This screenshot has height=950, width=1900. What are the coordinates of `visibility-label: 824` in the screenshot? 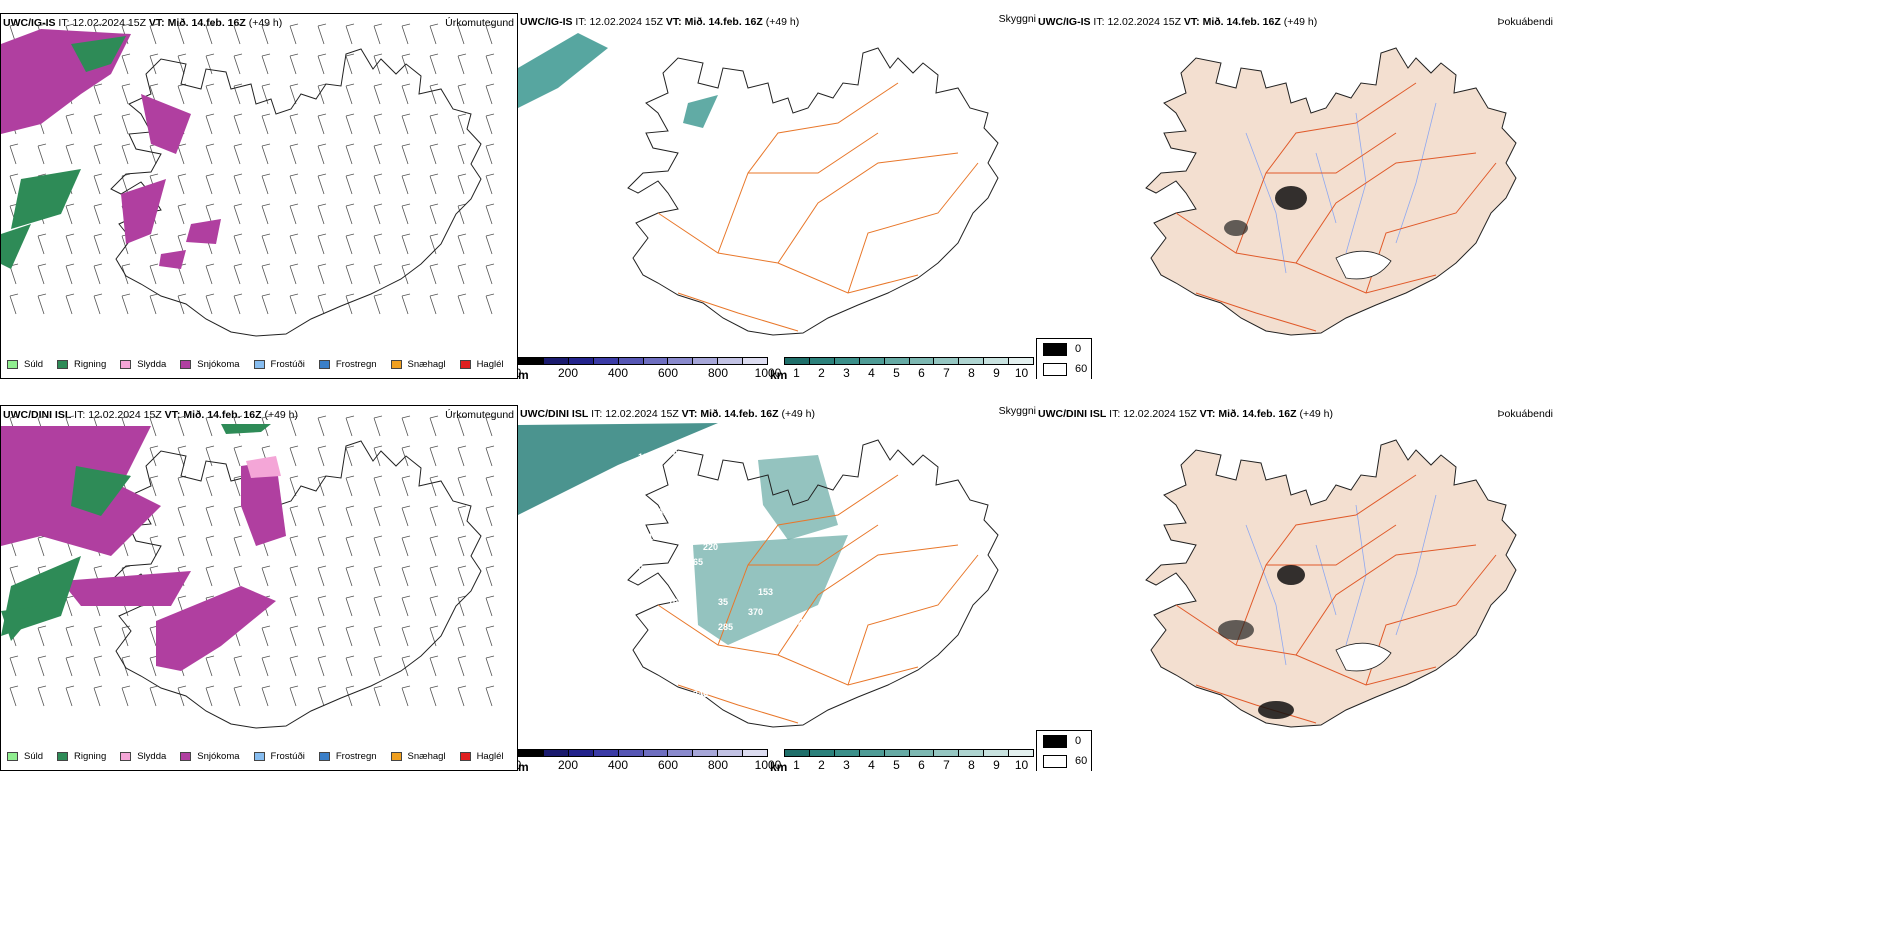 It's located at (730, 652).